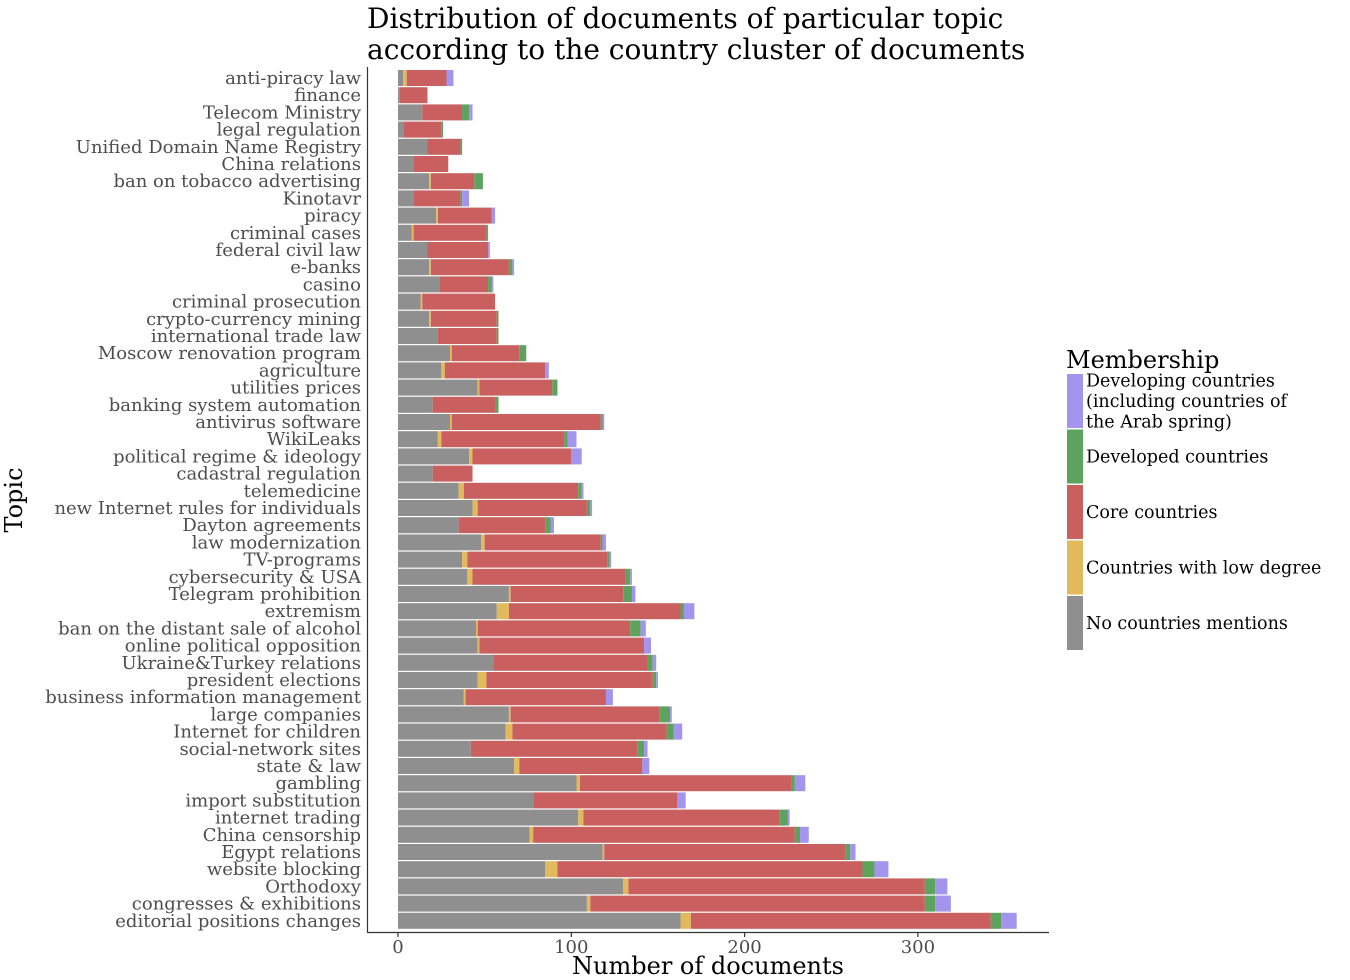  Describe the element at coordinates (219, 147) in the screenshot. I see `y-tick-label: Unified Domain Name Registry` at that location.